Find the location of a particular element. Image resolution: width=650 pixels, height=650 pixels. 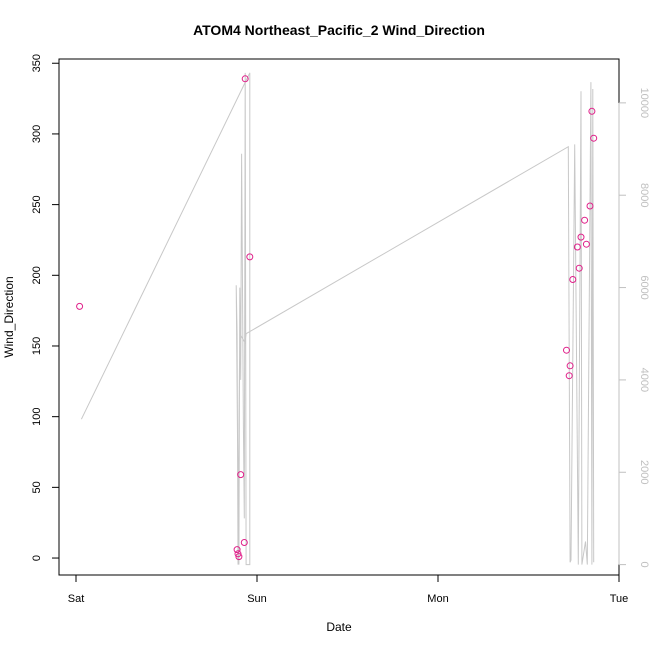

x-tick-label: Sun is located at coordinates (257, 599).